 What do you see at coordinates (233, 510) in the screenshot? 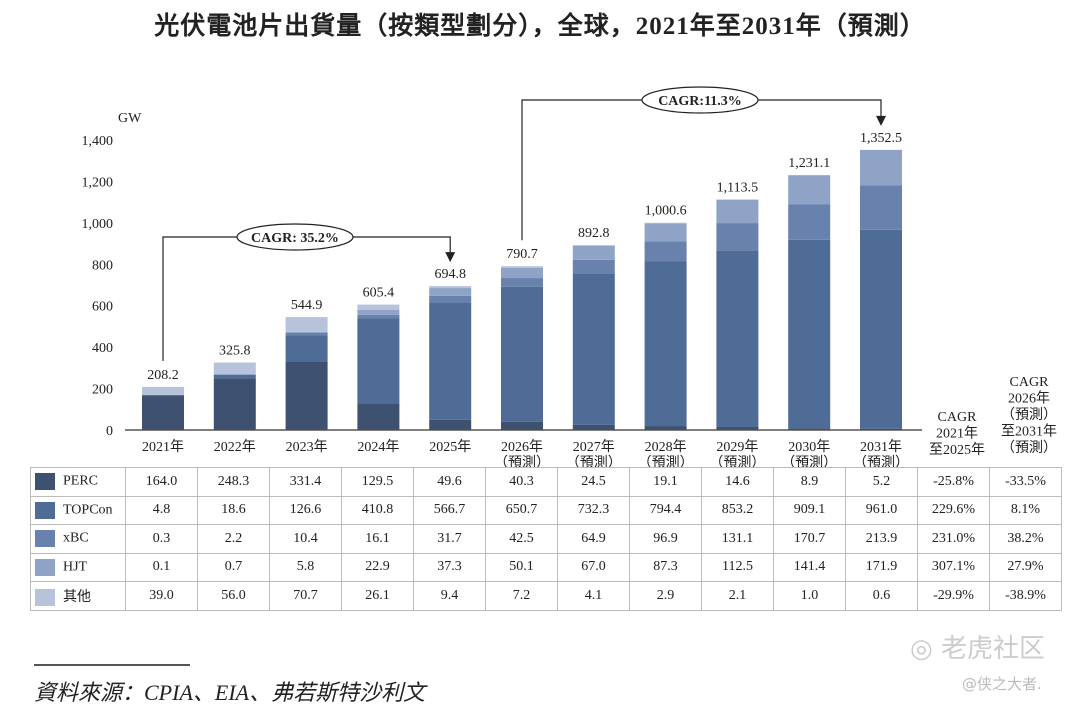
I see `table-cell: 18.6` at bounding box center [233, 510].